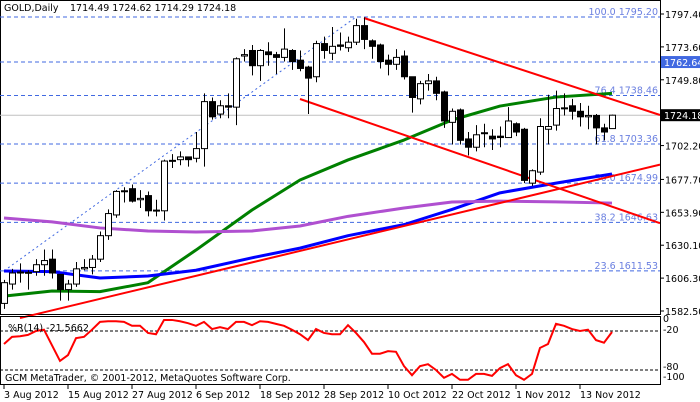 The height and width of the screenshot is (402, 700). Describe the element at coordinates (290, 395) in the screenshot. I see `date-tick-label: 18 Sep 2012` at that location.